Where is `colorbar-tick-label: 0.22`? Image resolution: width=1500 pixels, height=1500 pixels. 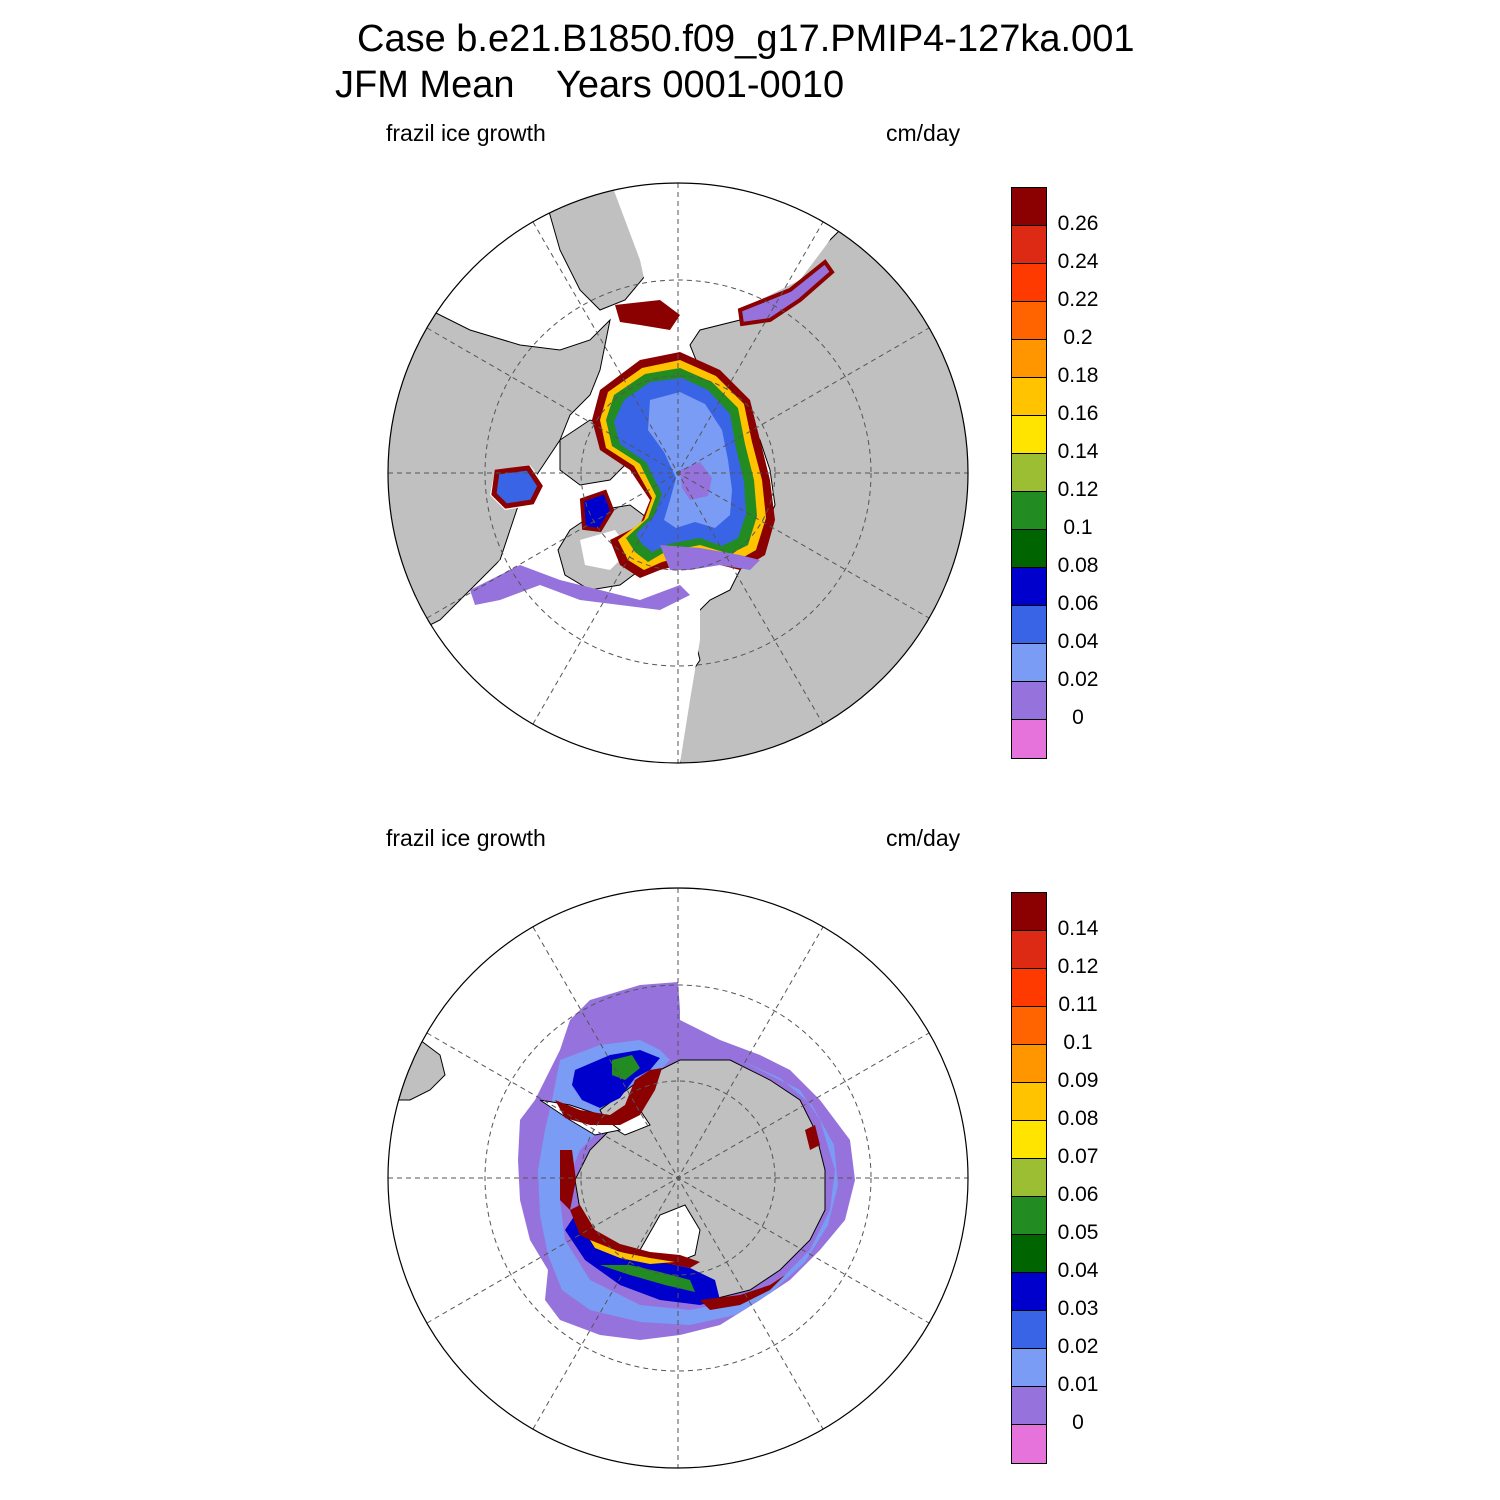
colorbar-tick-label: 0.22 is located at coordinates (1078, 299).